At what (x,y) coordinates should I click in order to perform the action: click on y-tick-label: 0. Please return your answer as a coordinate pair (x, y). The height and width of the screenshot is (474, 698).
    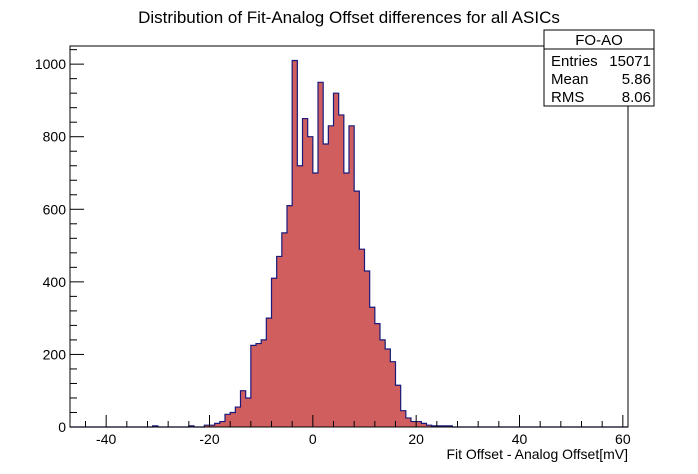
    Looking at the image, I should click on (62, 427).